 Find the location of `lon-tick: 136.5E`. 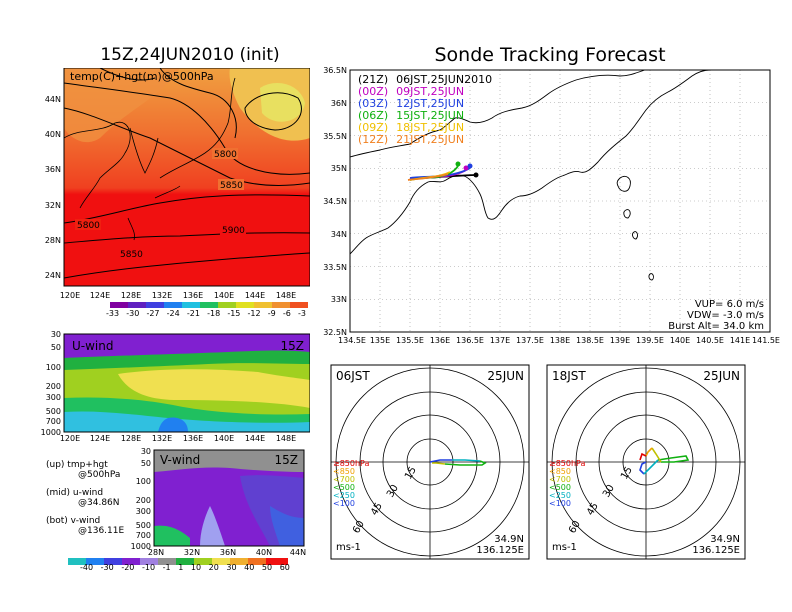

lon-tick: 136.5E is located at coordinates (470, 340).